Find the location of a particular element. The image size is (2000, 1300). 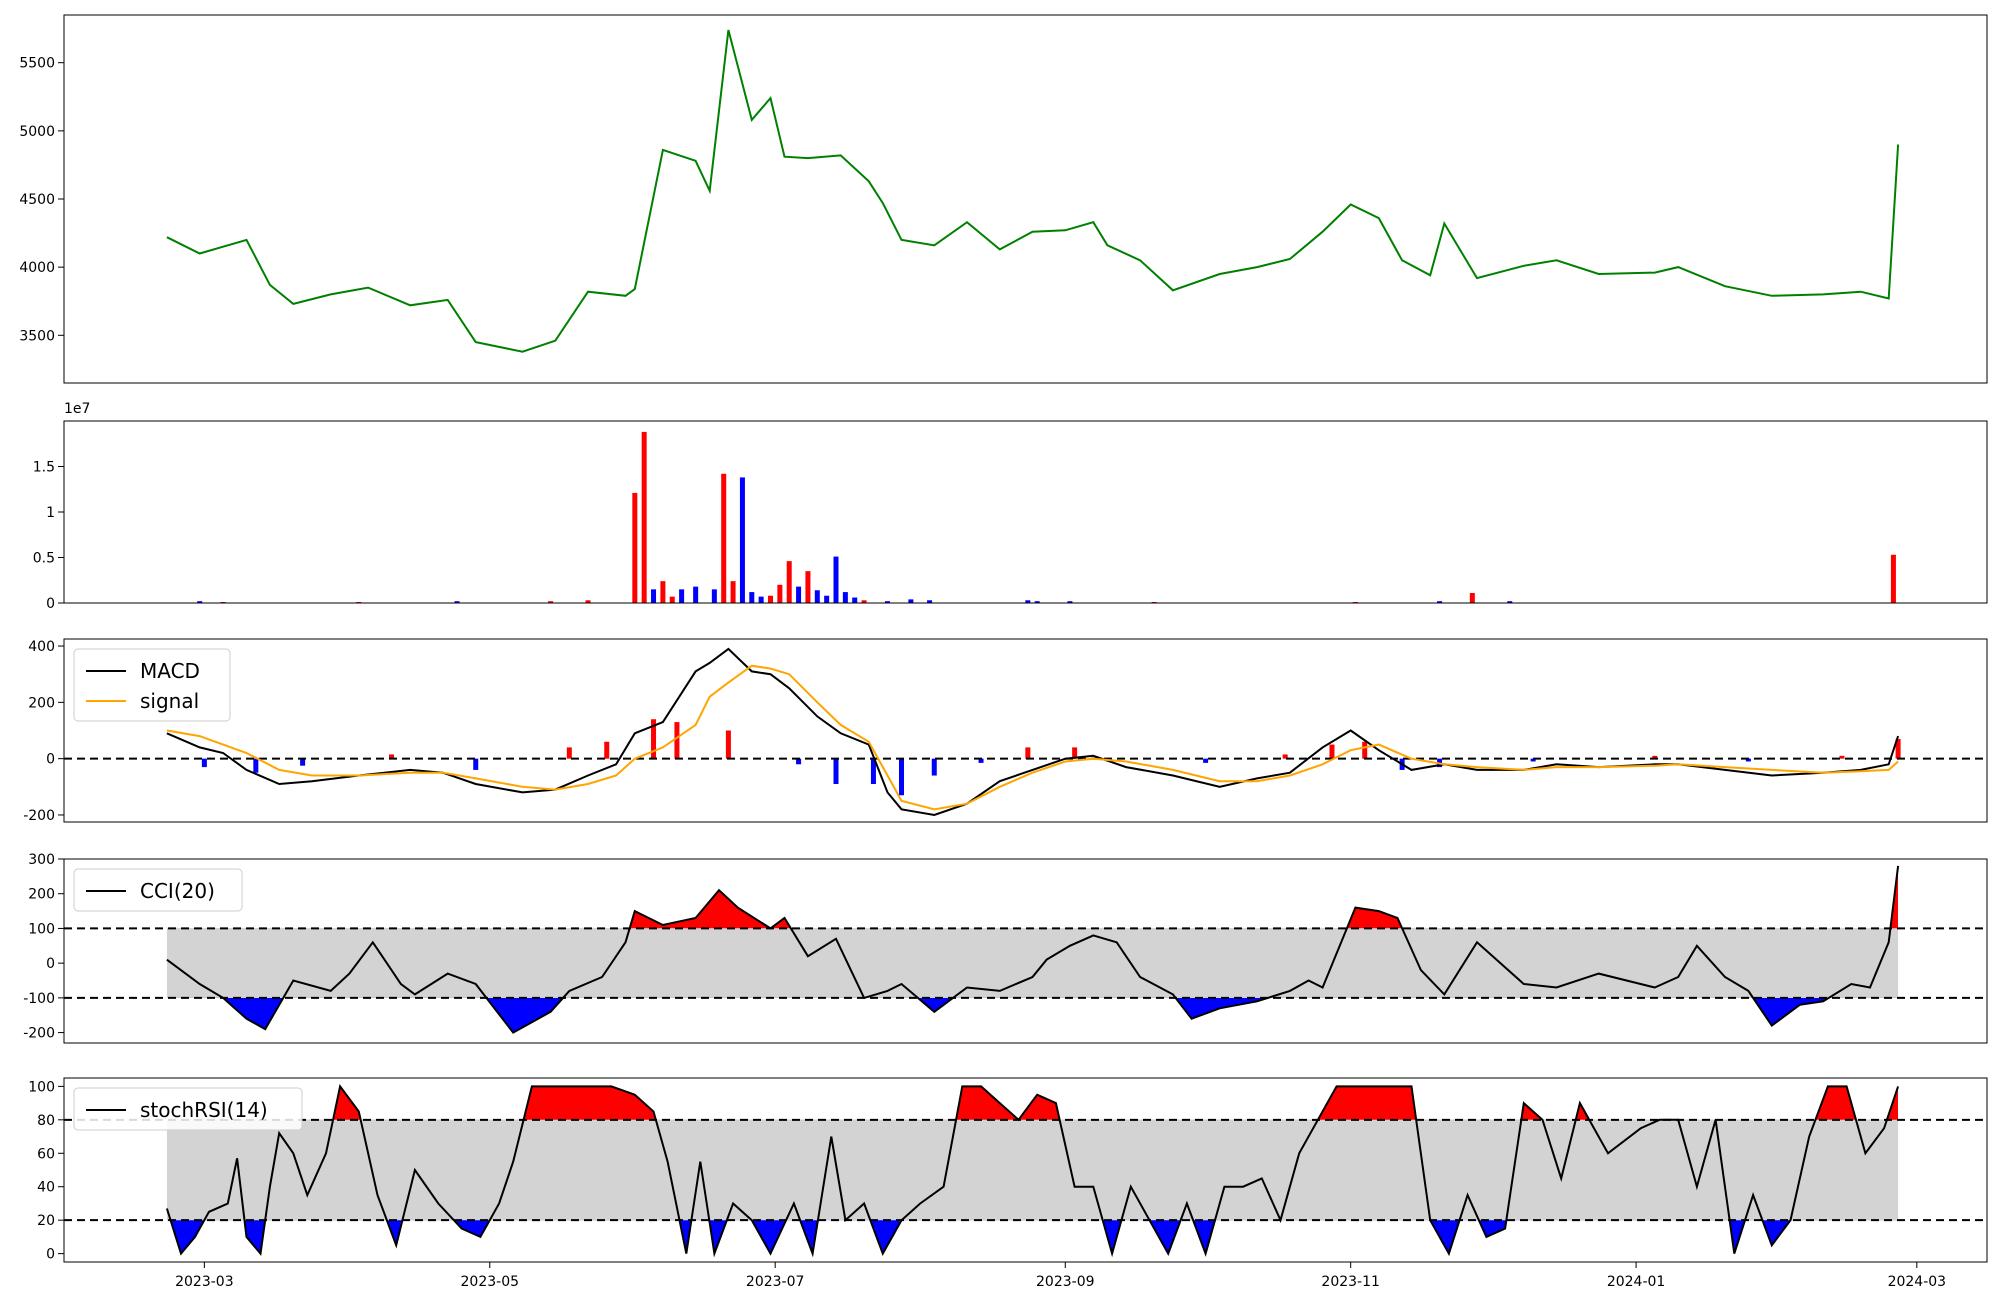

stochrsi-line is located at coordinates (1032, 1171).